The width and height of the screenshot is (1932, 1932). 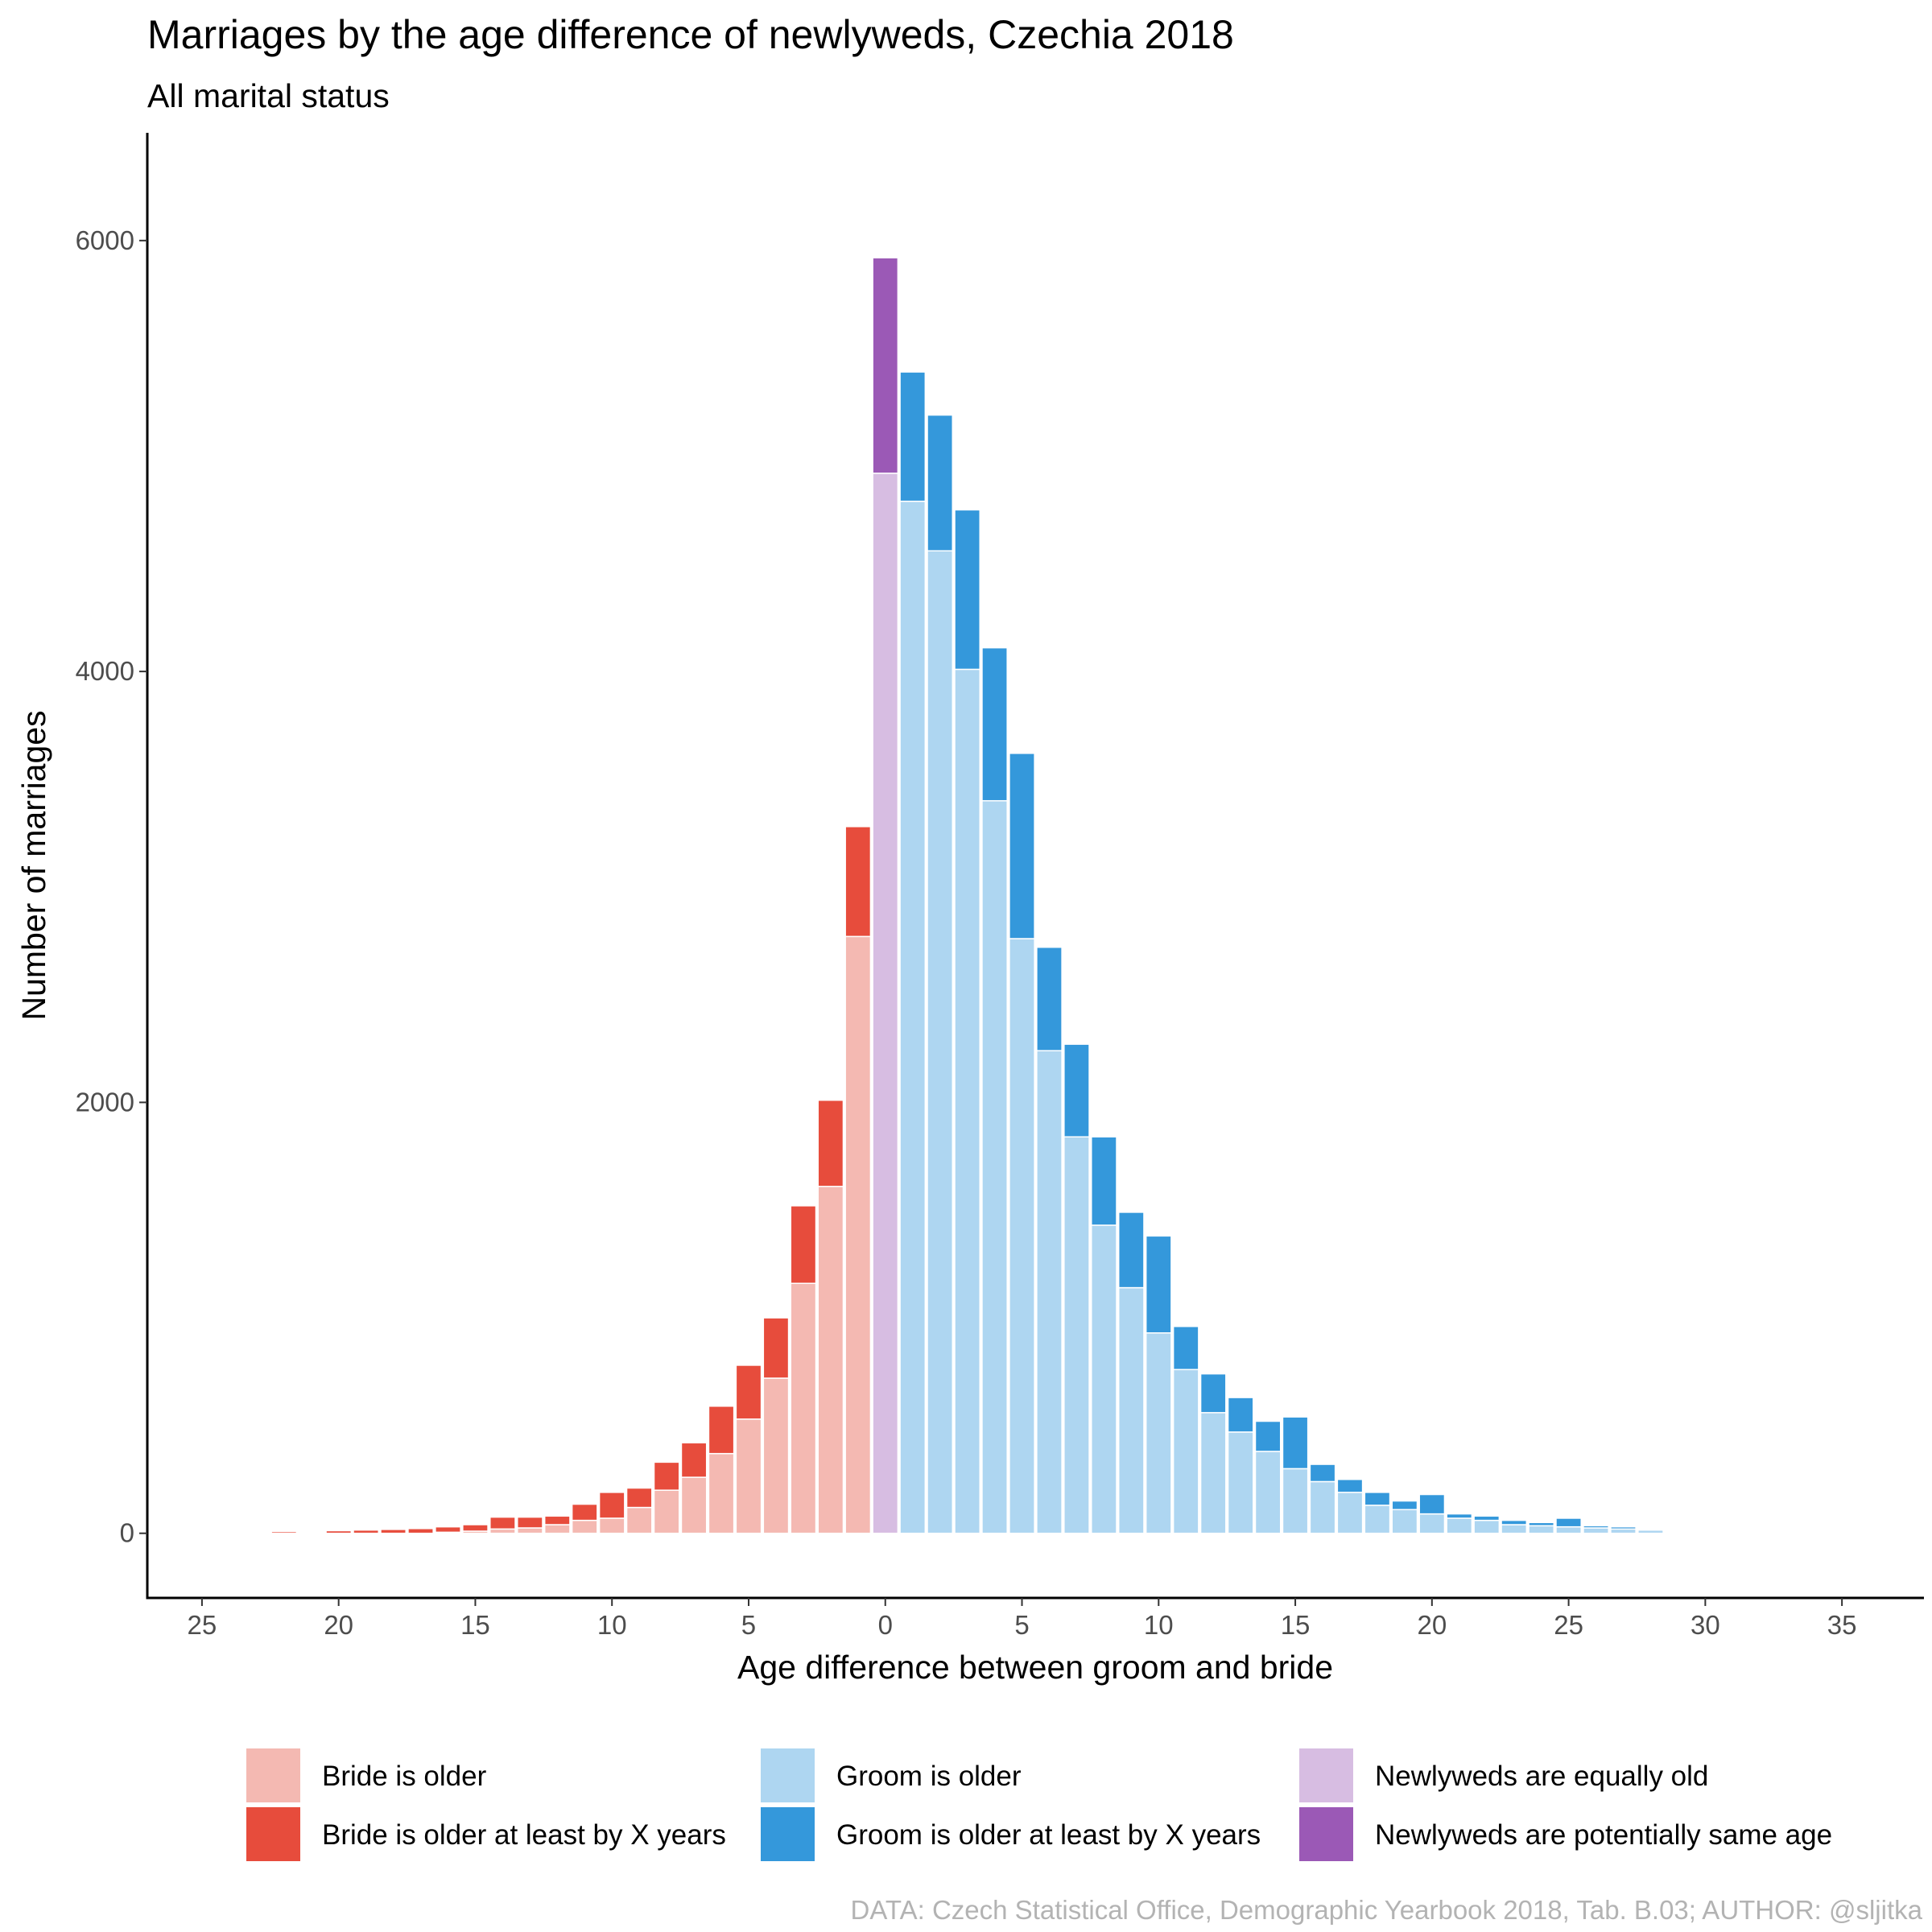 I want to click on legend-swatch-groom-older-at-least, so click(x=788, y=1834).